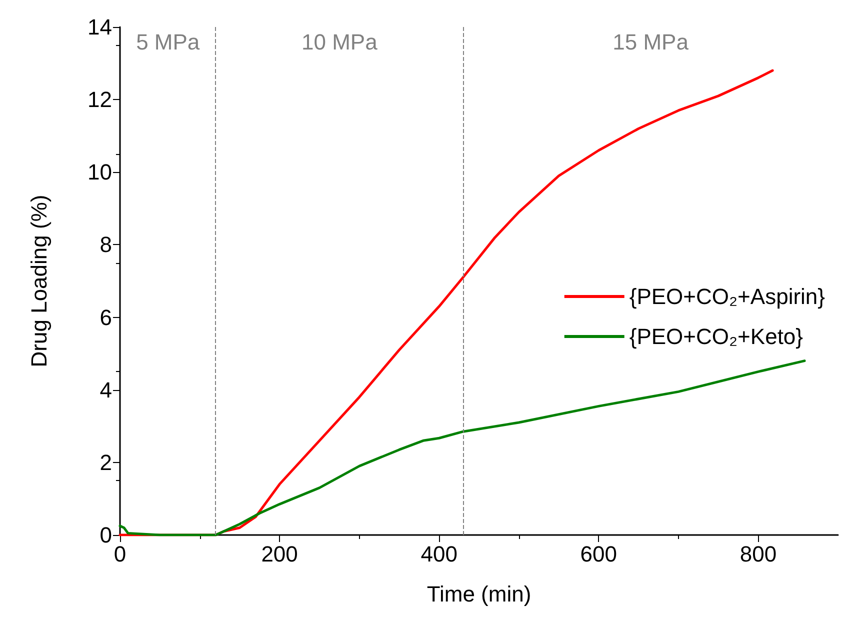  Describe the element at coordinates (716, 336) in the screenshot. I see `legend-label: {PEO+CO₂+Keto}` at that location.